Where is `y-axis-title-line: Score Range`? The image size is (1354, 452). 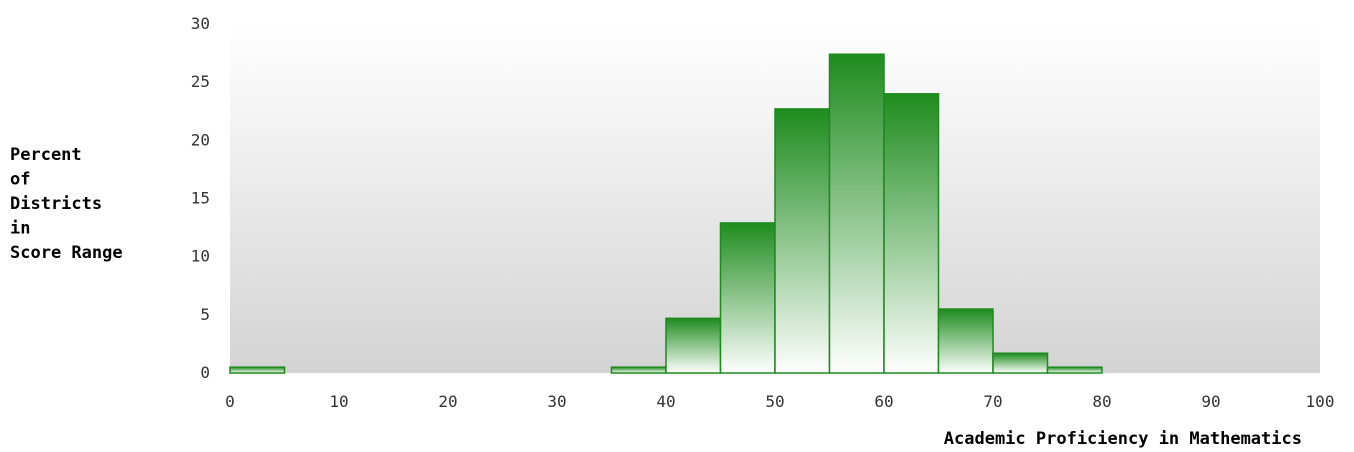 y-axis-title-line: Score Range is located at coordinates (66, 253).